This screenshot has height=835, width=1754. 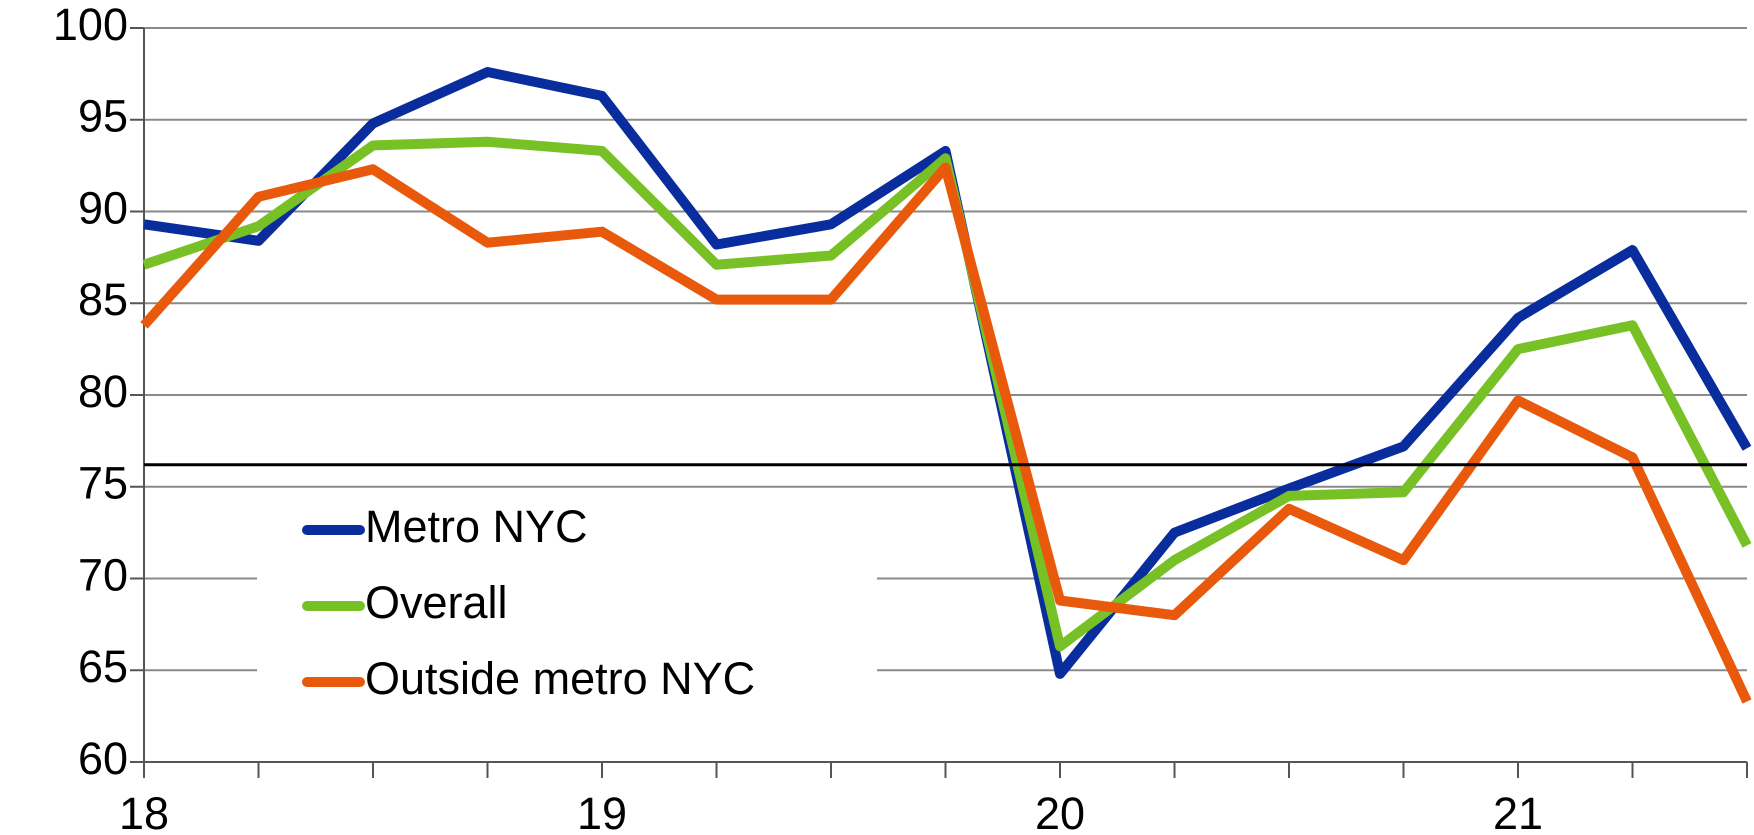 I want to click on x-tick-label: 19, so click(x=602, y=811).